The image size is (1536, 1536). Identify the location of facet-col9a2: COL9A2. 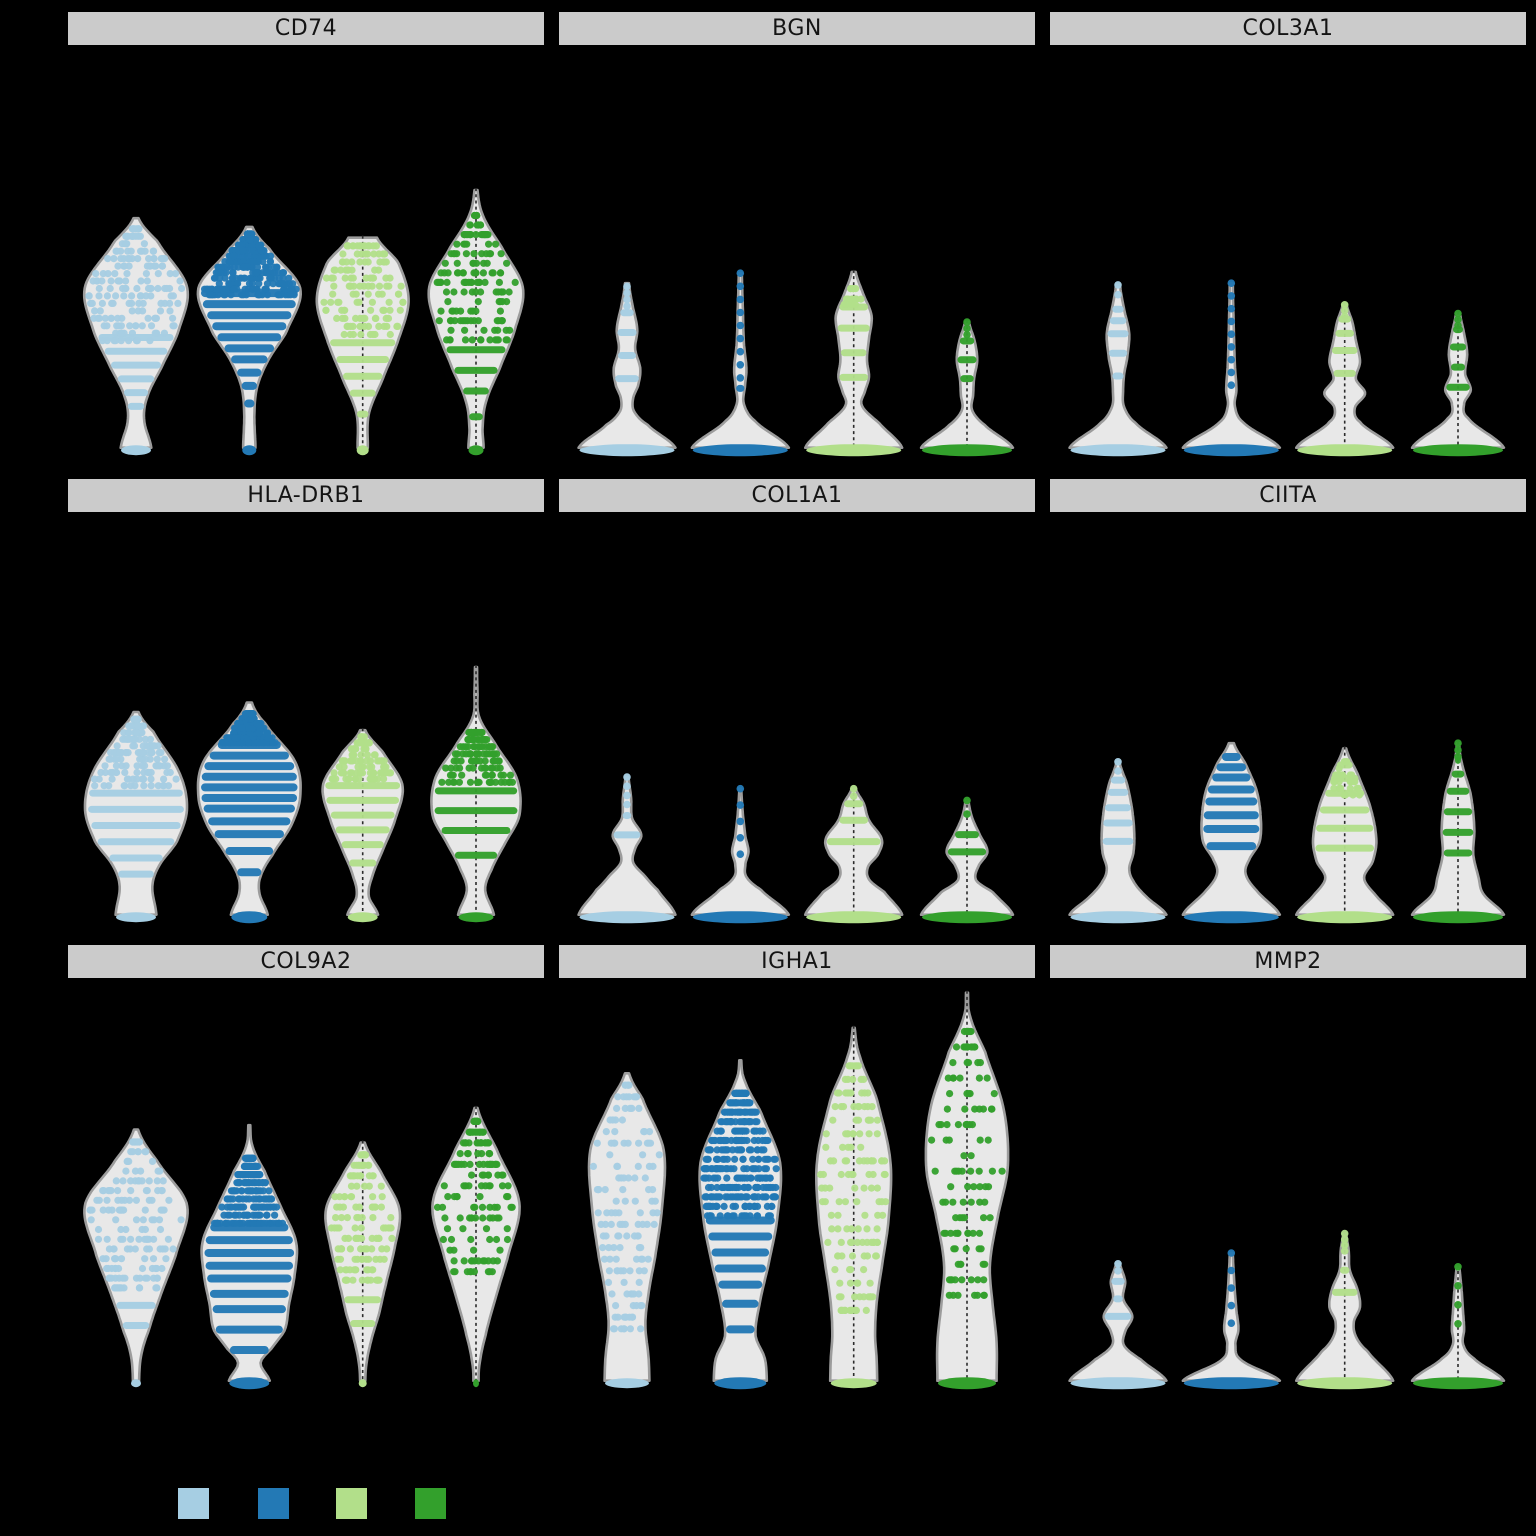
(306, 1178).